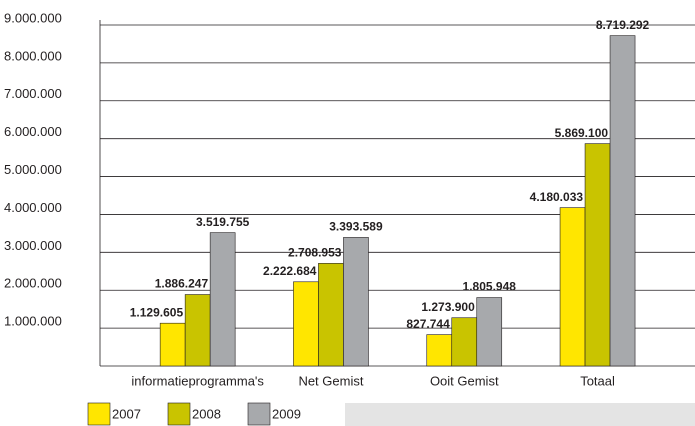 The width and height of the screenshot is (695, 426). Describe the element at coordinates (597, 380) in the screenshot. I see `x-tick-label: Totaal` at that location.